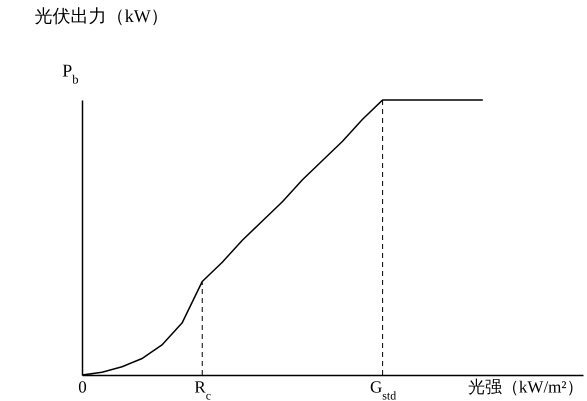 The height and width of the screenshot is (401, 587). Describe the element at coordinates (101, 16) in the screenshot. I see `chart-title: 光伏出力（kW）` at that location.